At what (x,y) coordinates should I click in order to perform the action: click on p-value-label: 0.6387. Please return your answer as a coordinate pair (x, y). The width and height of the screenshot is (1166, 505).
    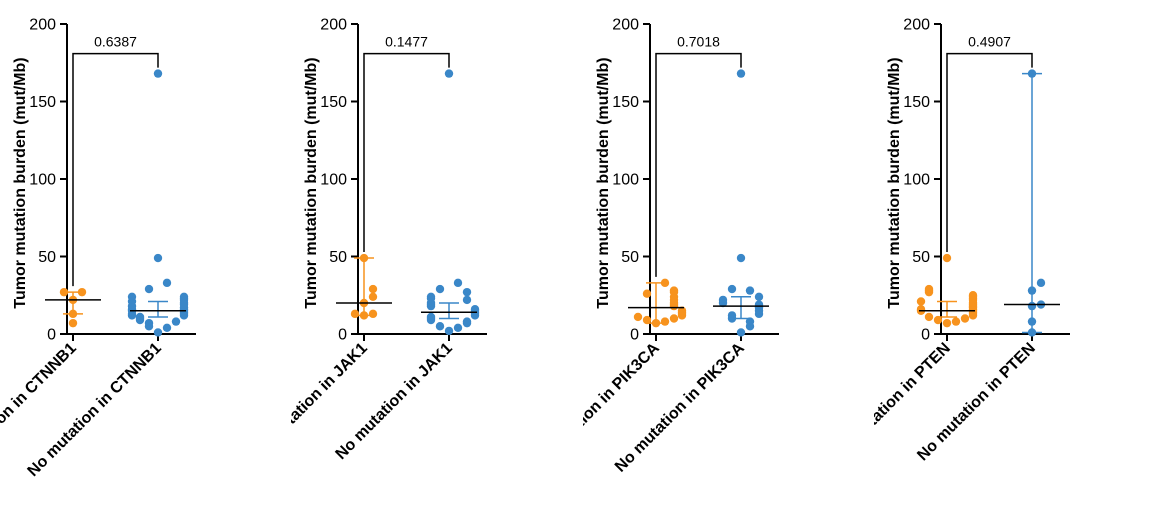
    Looking at the image, I should click on (115, 42).